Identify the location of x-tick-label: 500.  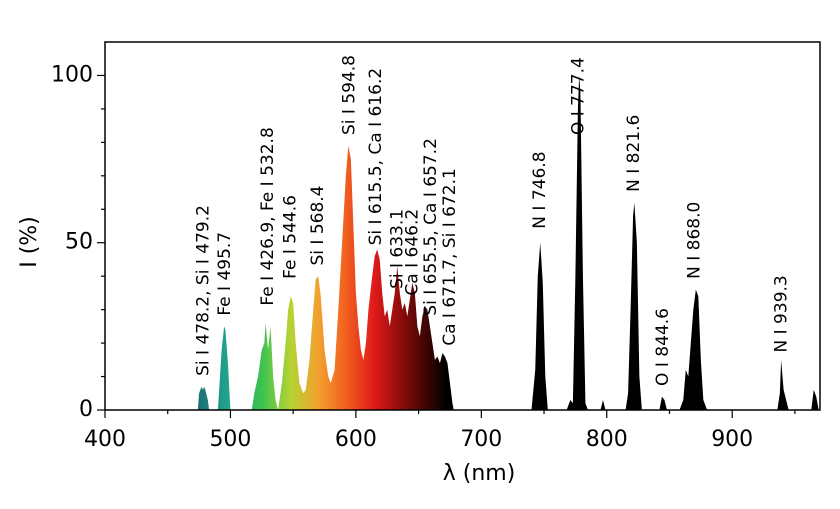
(230, 439).